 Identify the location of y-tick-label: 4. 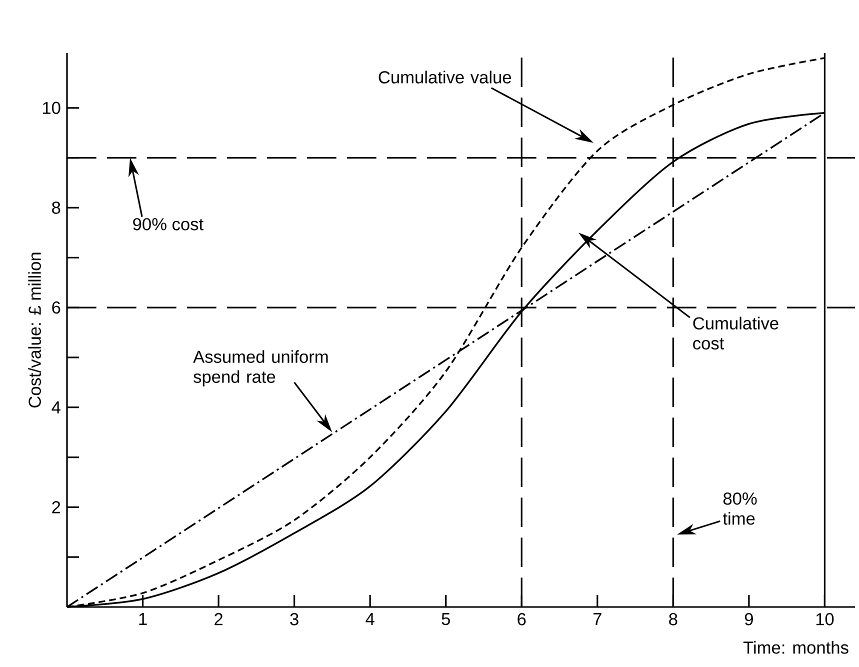
(56, 407).